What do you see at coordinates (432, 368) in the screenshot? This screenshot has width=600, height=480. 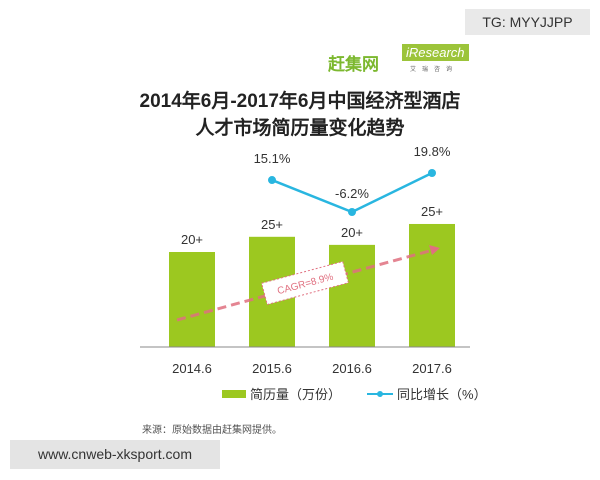 I see `x-tick-label: 2017.6` at bounding box center [432, 368].